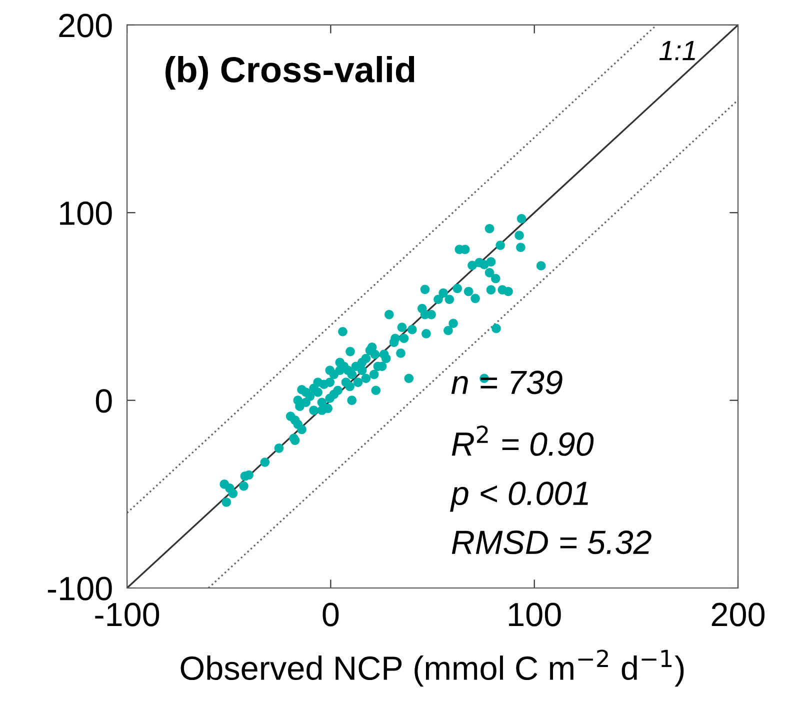 The height and width of the screenshot is (722, 791). Describe the element at coordinates (738, 614) in the screenshot. I see `x-tick-label: 200` at that location.